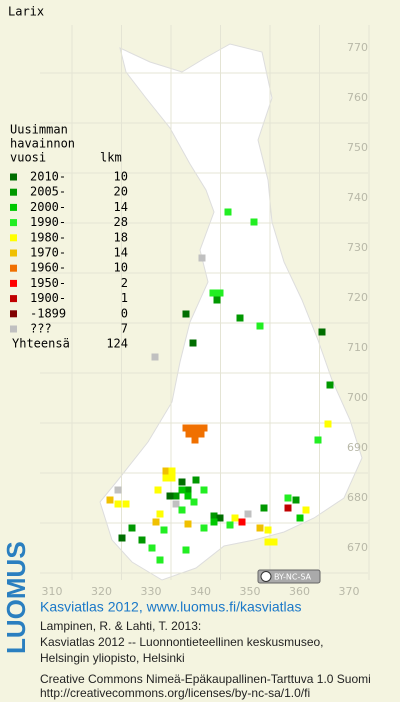  What do you see at coordinates (357, 247) in the screenshot?
I see `y-grid-label: 730` at bounding box center [357, 247].